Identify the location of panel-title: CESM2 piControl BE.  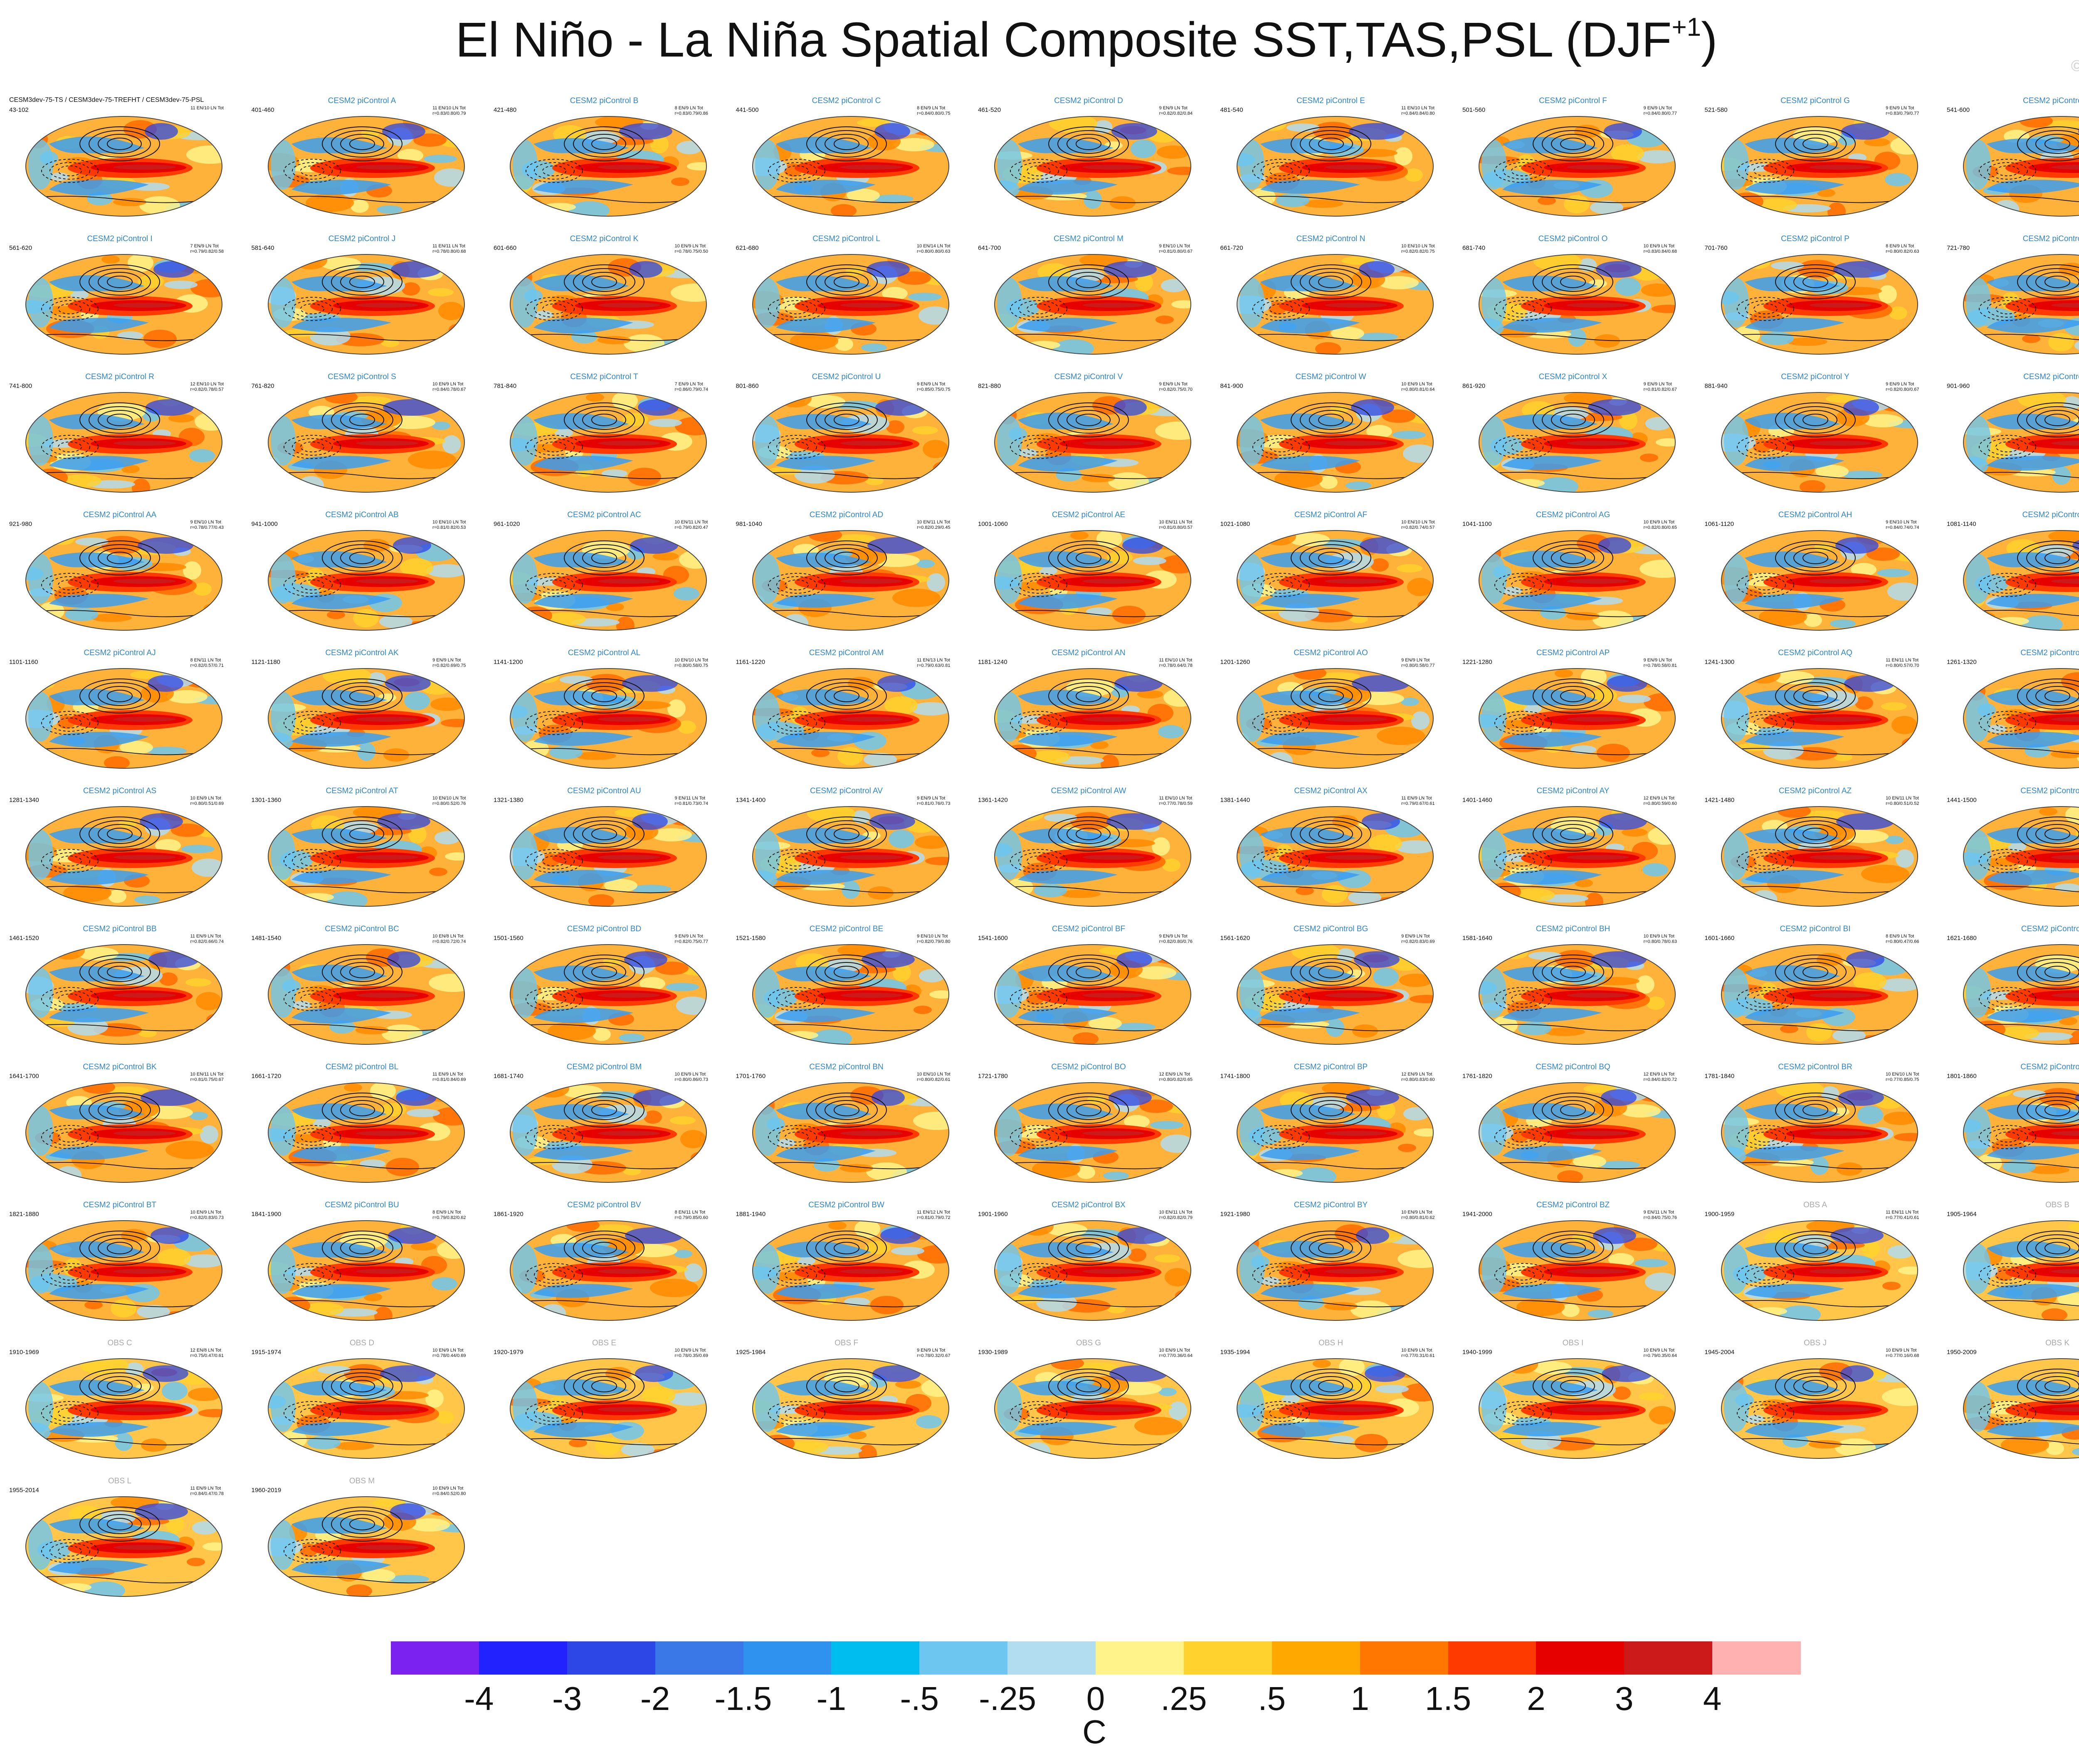
(846, 929).